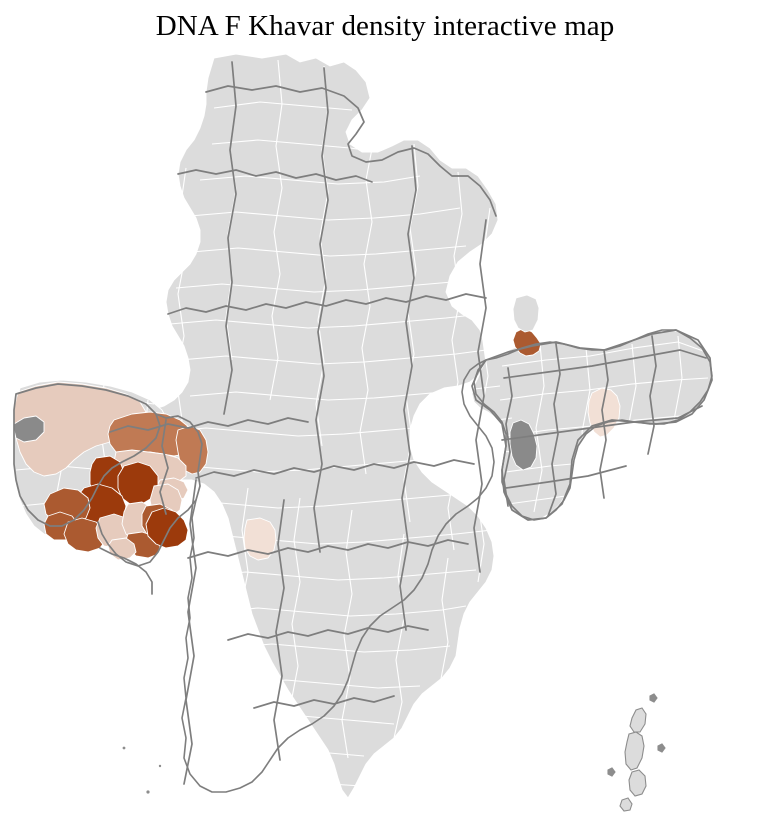  What do you see at coordinates (385, 26) in the screenshot?
I see `page-title: DNA F Khavar density interactive map` at bounding box center [385, 26].